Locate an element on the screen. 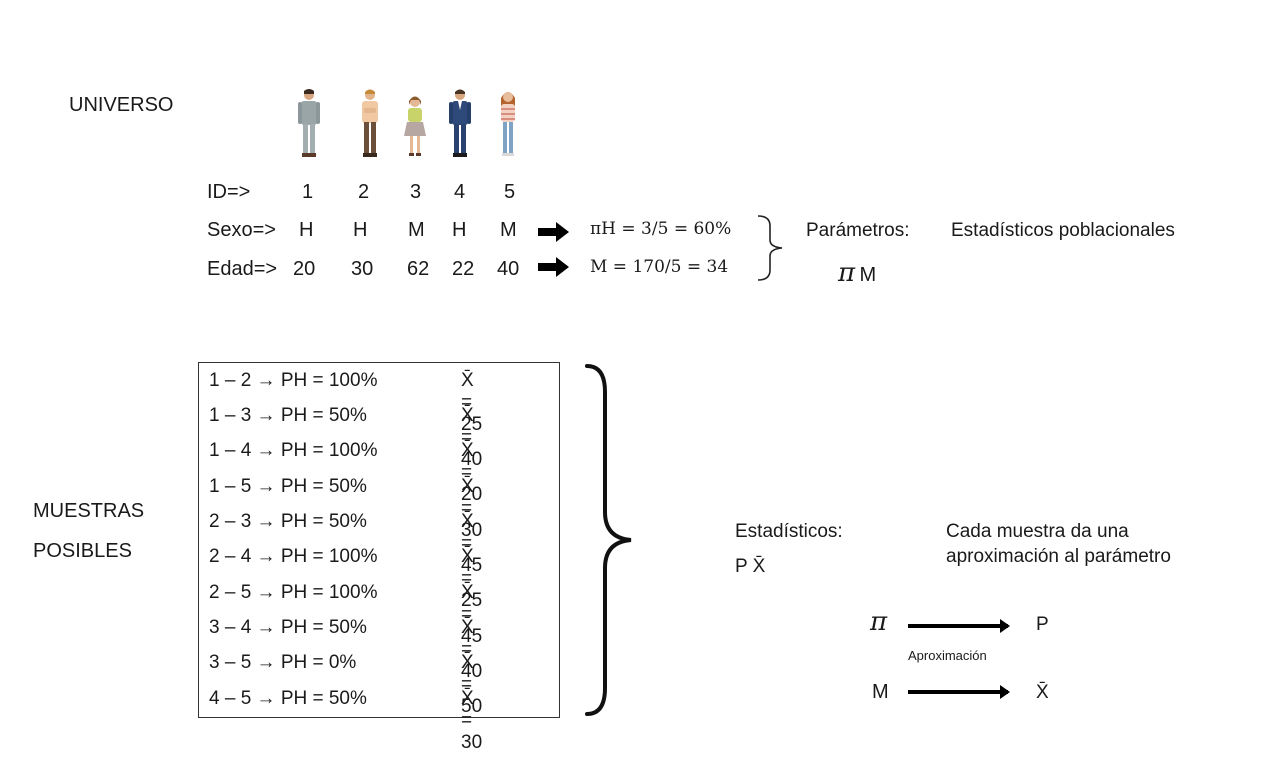  id-value: 1 is located at coordinates (308, 192).